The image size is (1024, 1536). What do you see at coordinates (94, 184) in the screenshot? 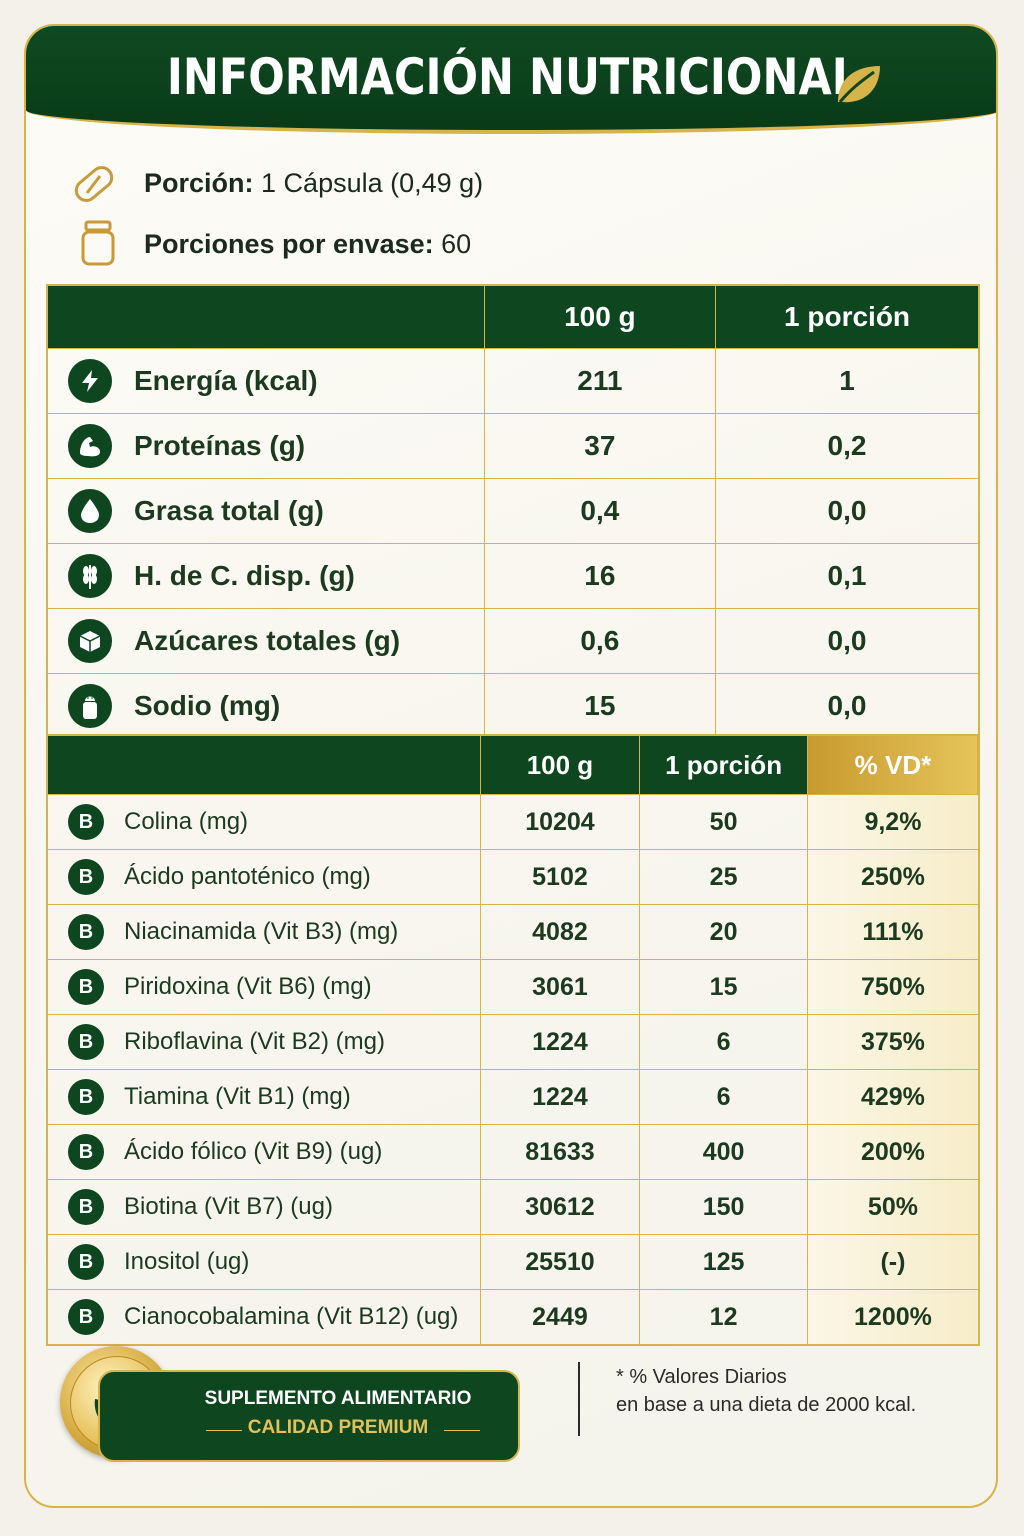
I see `capsule-icon` at bounding box center [94, 184].